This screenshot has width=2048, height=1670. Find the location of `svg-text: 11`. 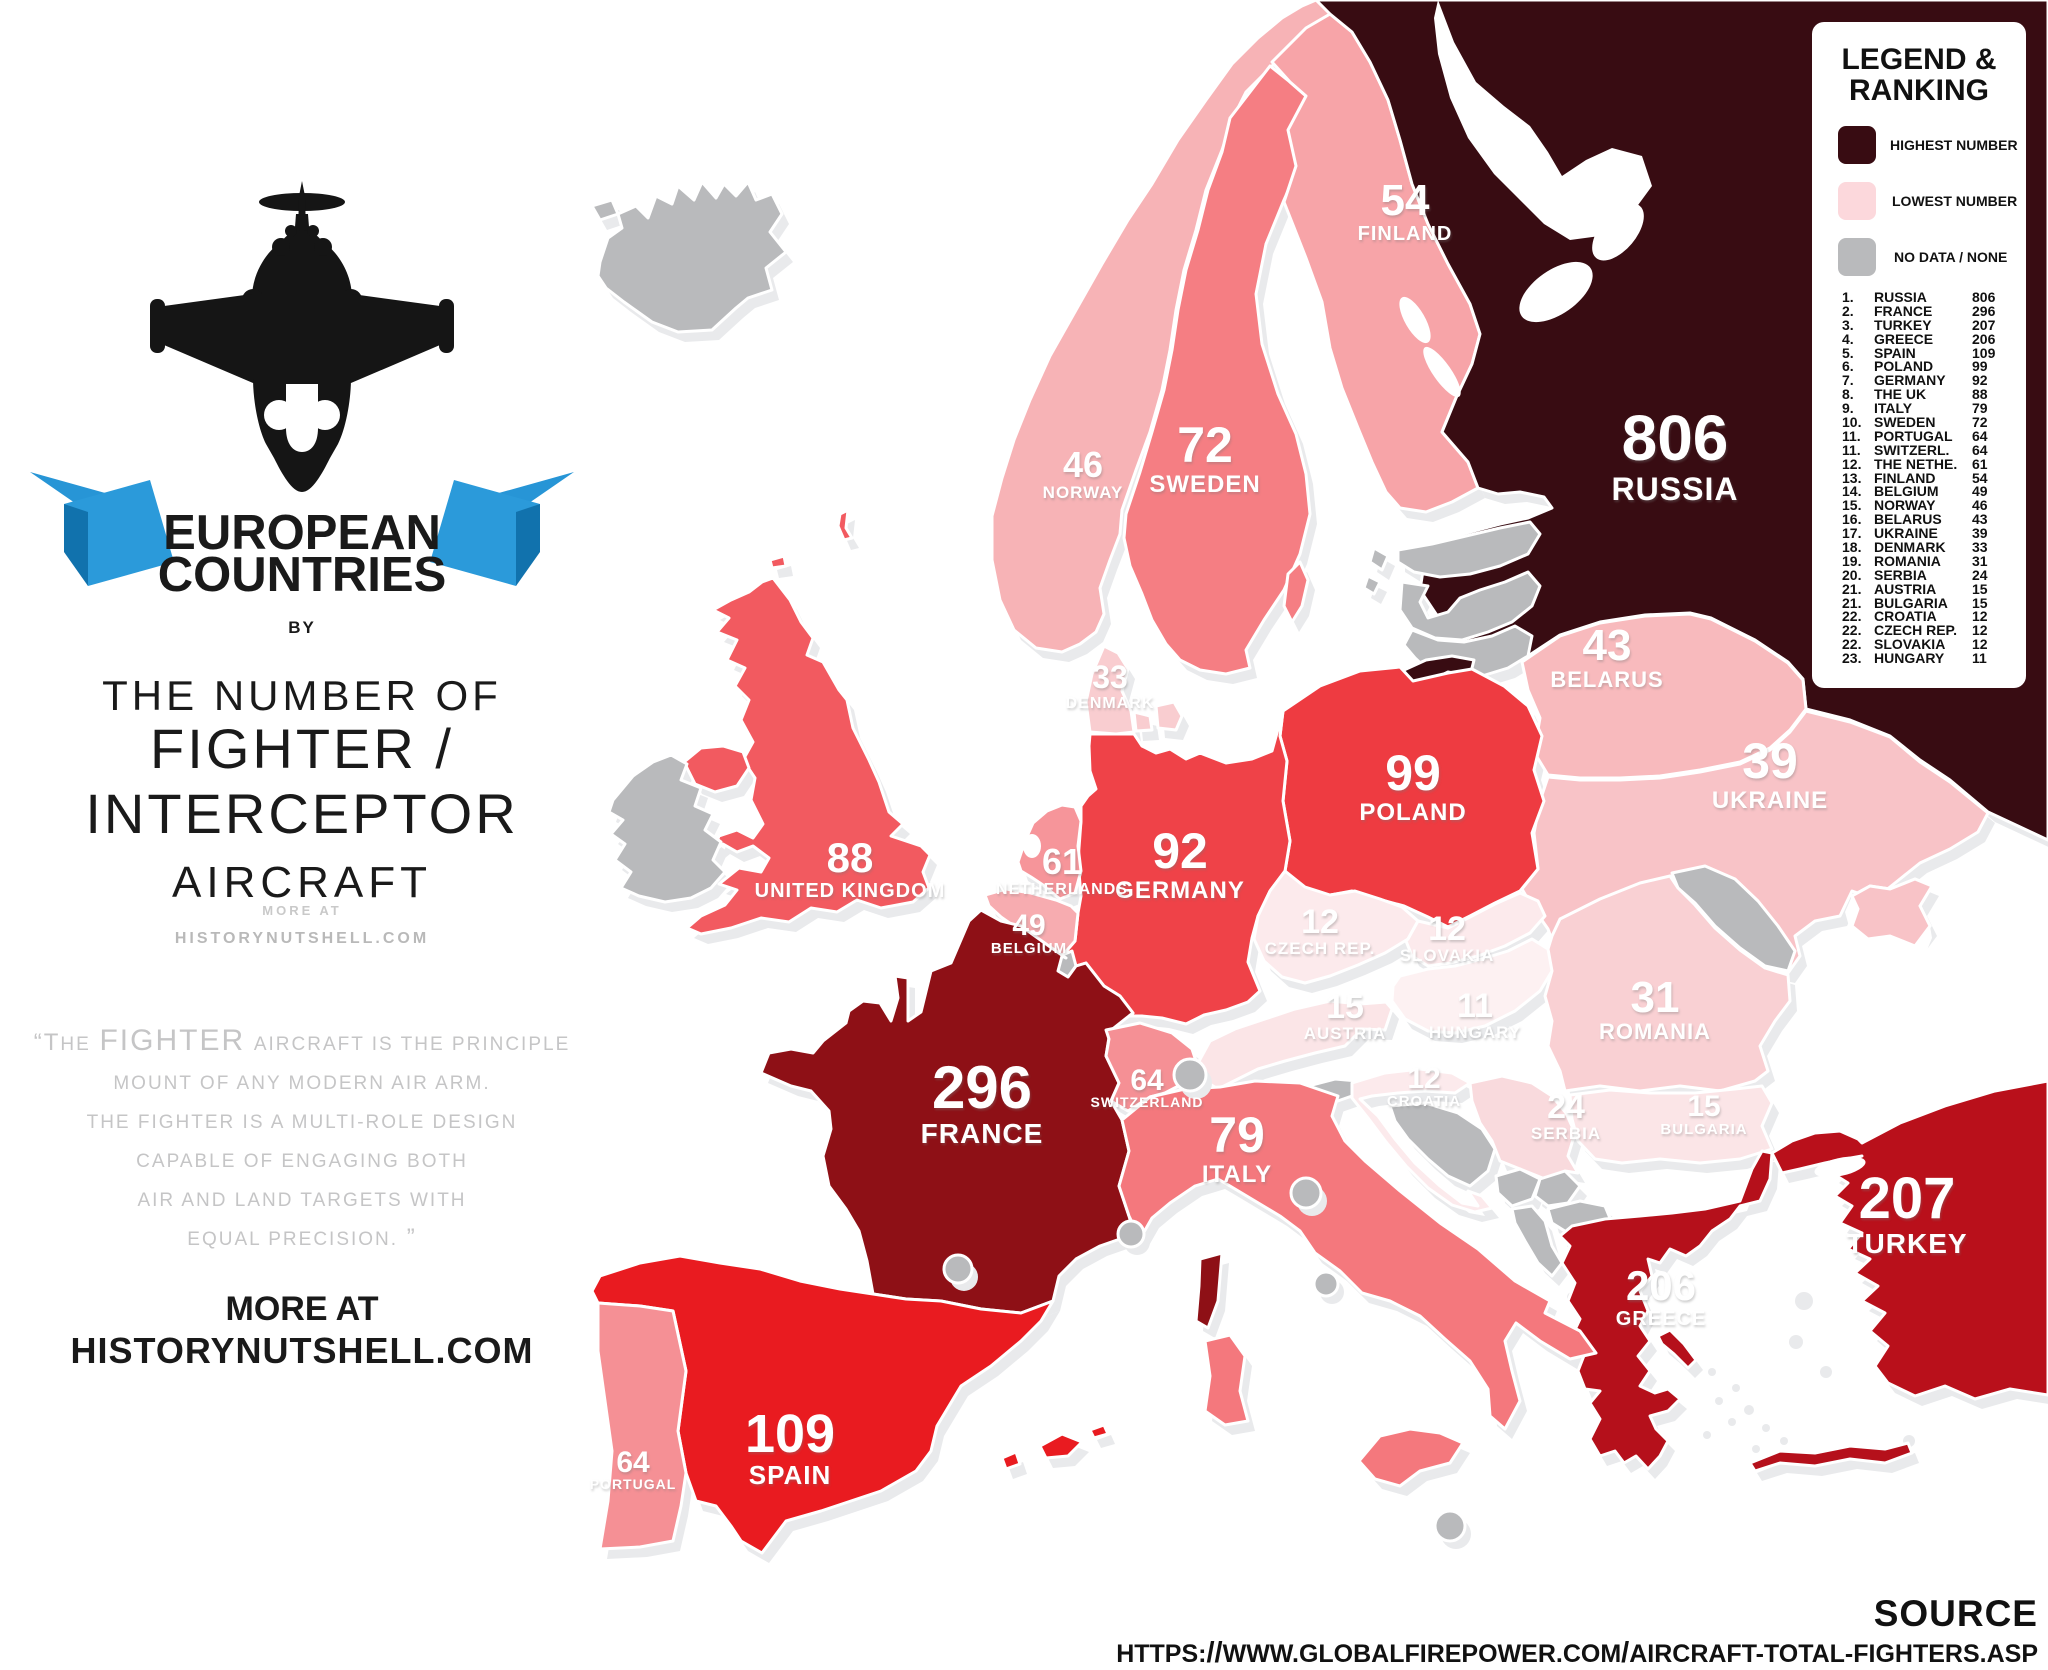

svg-text: 11 is located at coordinates (1475, 1006).